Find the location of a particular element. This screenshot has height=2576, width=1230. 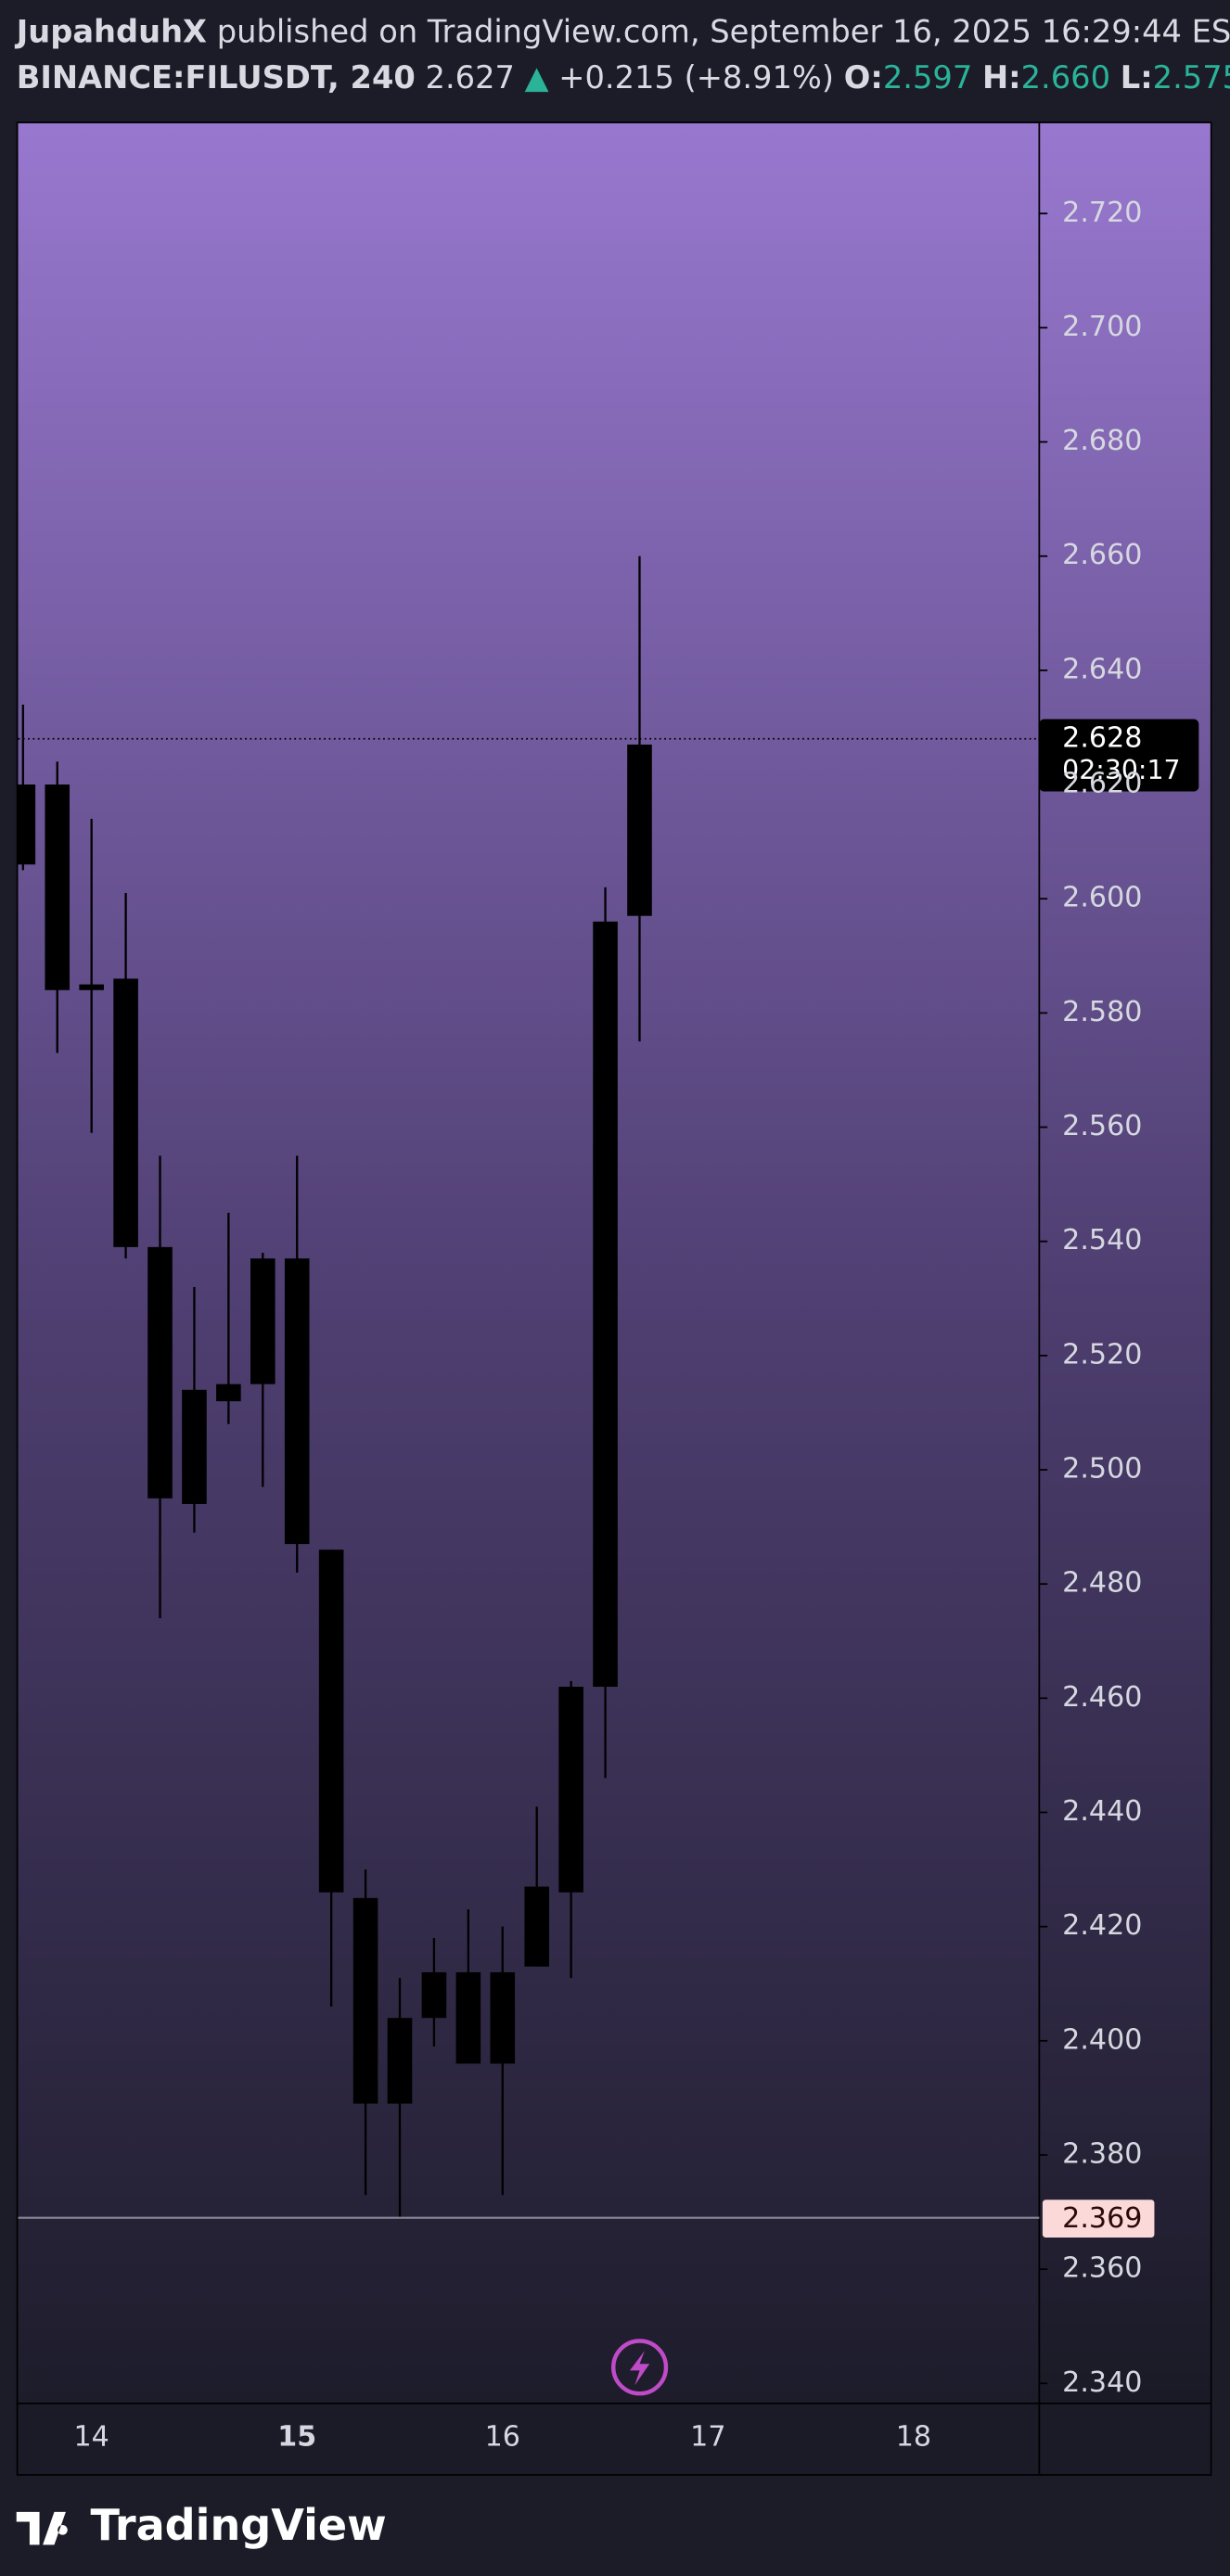

bolt-icon is located at coordinates (640, 2367).